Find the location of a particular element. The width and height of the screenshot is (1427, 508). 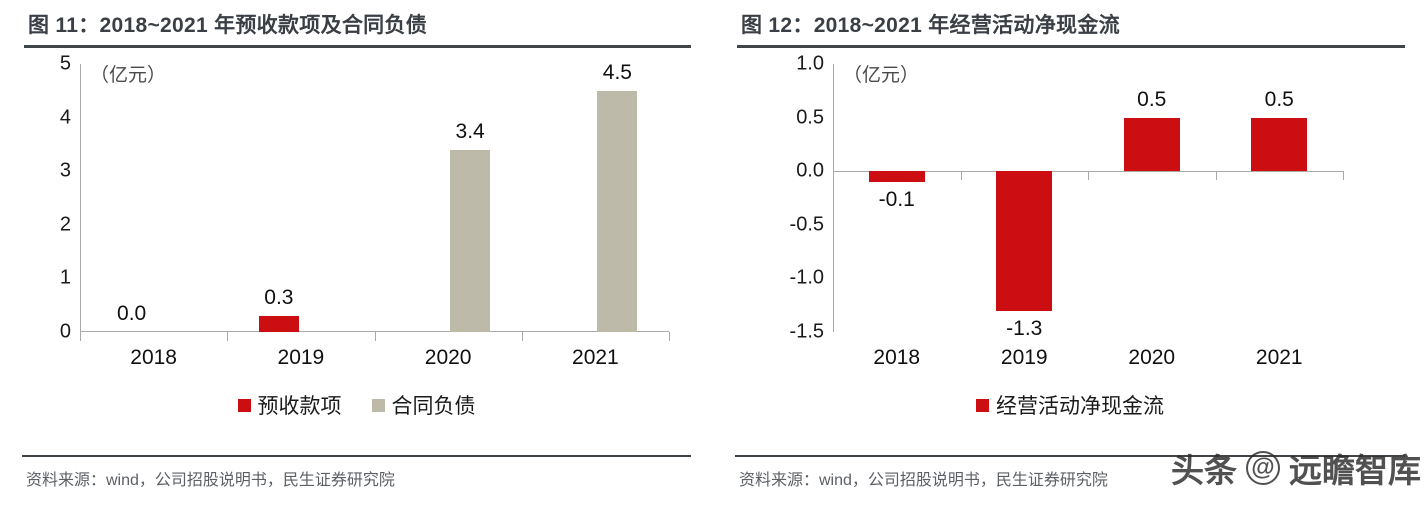

legend-item: 预收款项 is located at coordinates (289, 405).